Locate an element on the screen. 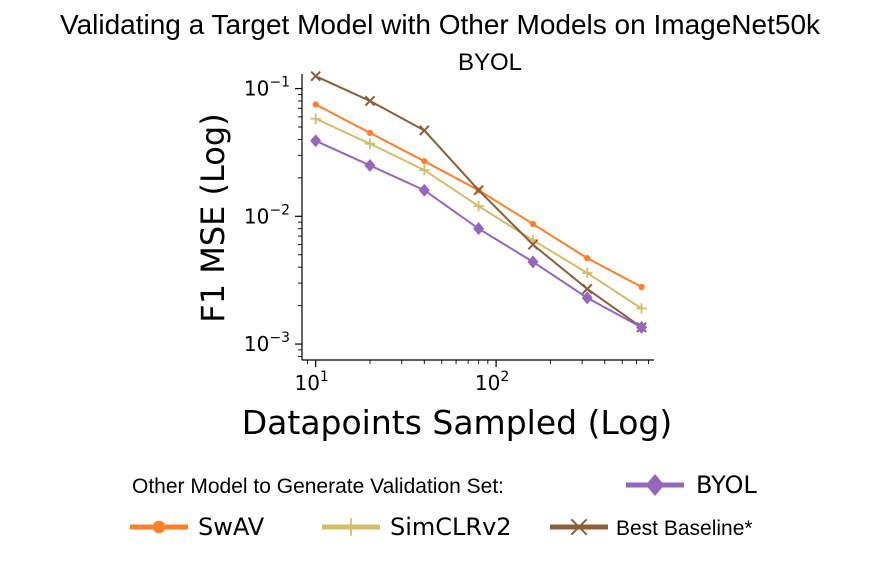  legend-label: BYOL is located at coordinates (726, 485).